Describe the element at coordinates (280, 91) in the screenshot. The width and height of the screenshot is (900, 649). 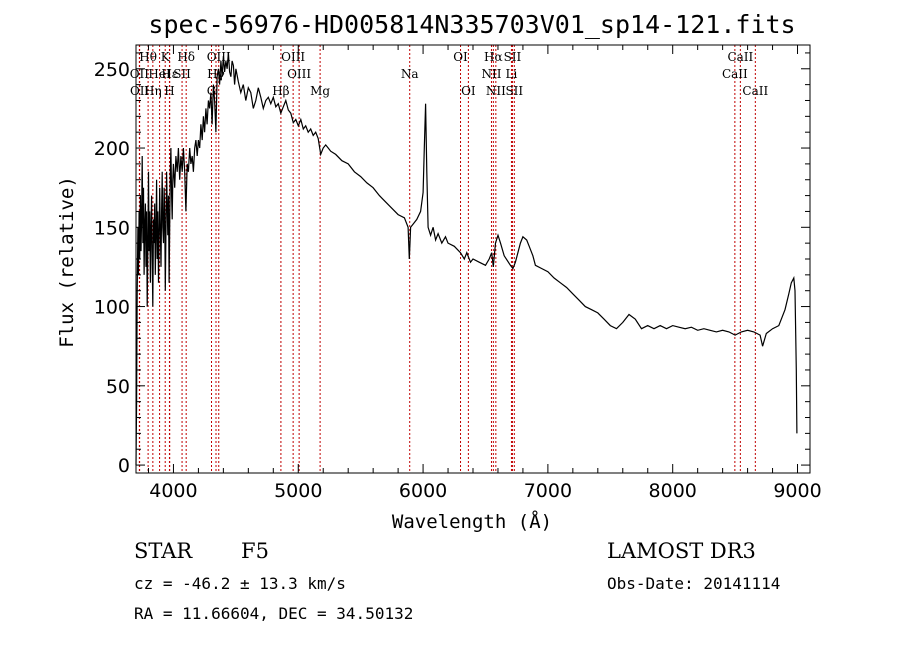
I see `line-marker-label: Hβ` at that location.